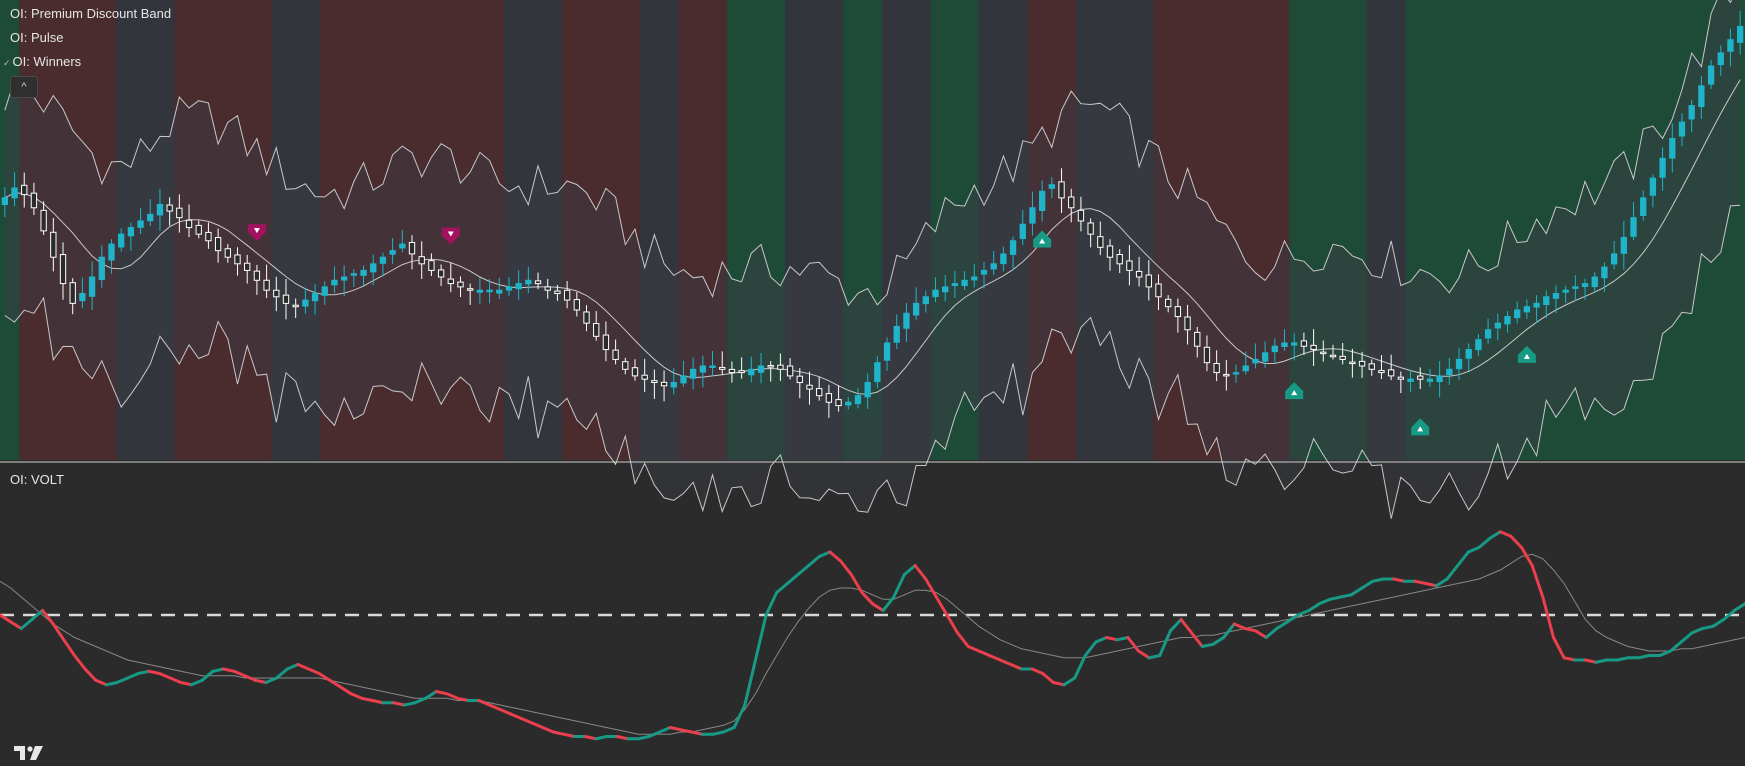 This screenshot has height=766, width=1745. I want to click on oscillator-title: OI: VOLT, so click(37, 480).